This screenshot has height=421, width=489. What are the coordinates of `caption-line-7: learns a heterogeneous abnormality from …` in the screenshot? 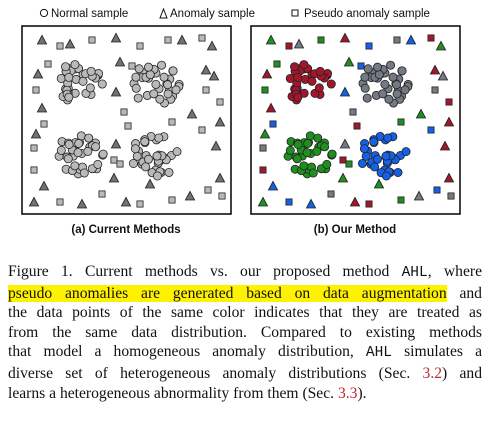 It's located at (187, 393).